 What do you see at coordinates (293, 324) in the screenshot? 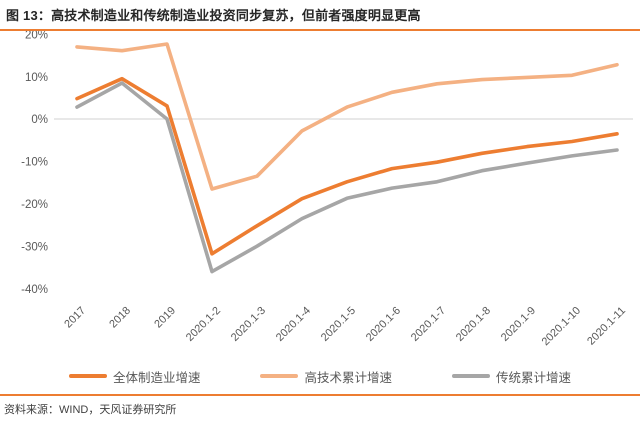
I see `x-axis-tick-label: 2020.1-4` at bounding box center [293, 324].